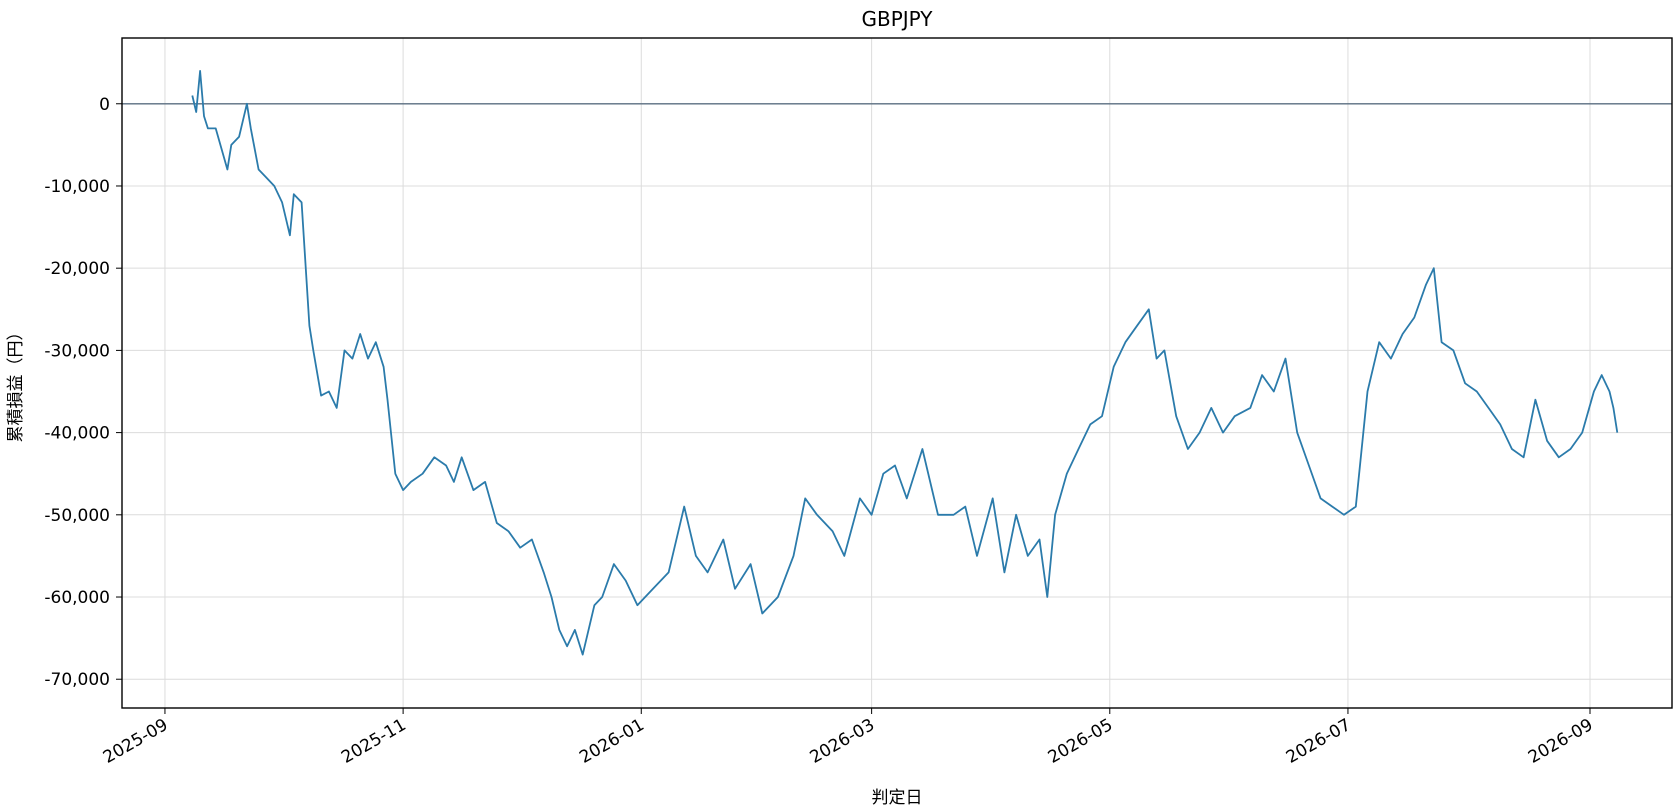 This screenshot has height=812, width=1680. Describe the element at coordinates (104, 105) in the screenshot. I see `y-tick-label: 0` at that location.